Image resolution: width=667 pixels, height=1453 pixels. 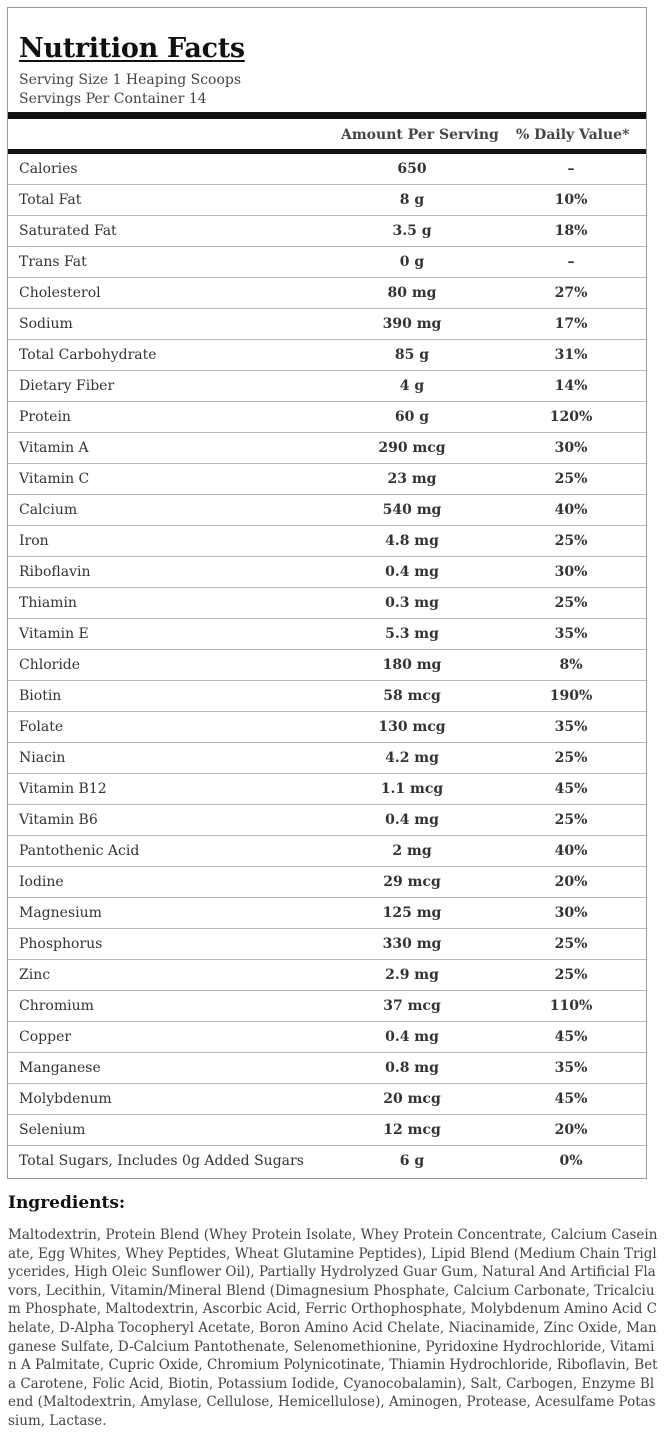 What do you see at coordinates (65, 1099) in the screenshot?
I see `nutrient-name: Molybdenum` at bounding box center [65, 1099].